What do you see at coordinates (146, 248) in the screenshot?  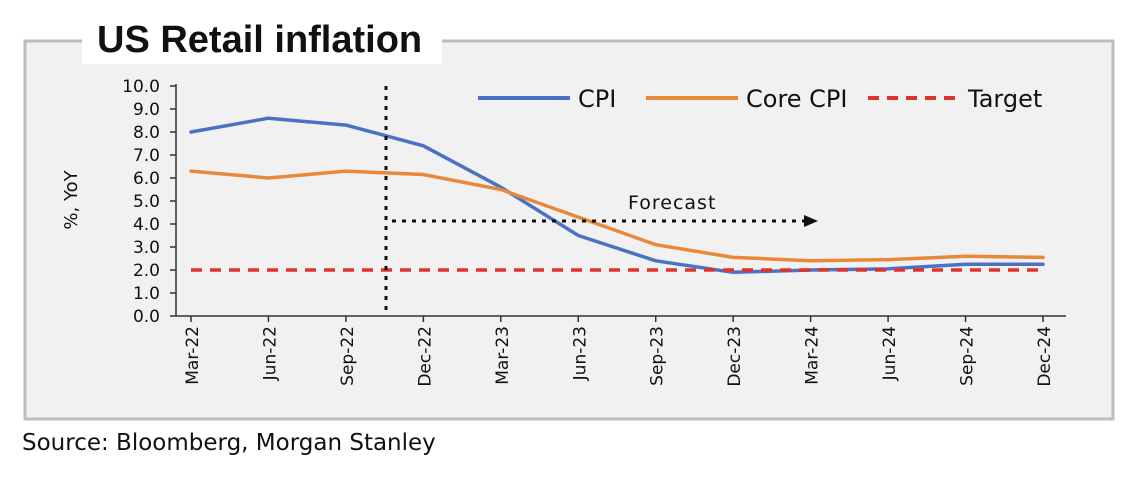 I see `y-tick-label: 3.0` at bounding box center [146, 248].